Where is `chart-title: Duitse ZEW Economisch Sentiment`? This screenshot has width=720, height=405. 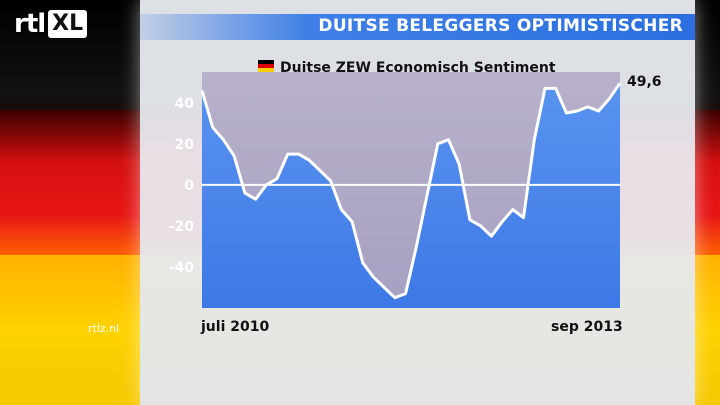 chart-title: Duitse ZEW Economisch Sentiment is located at coordinates (418, 68).